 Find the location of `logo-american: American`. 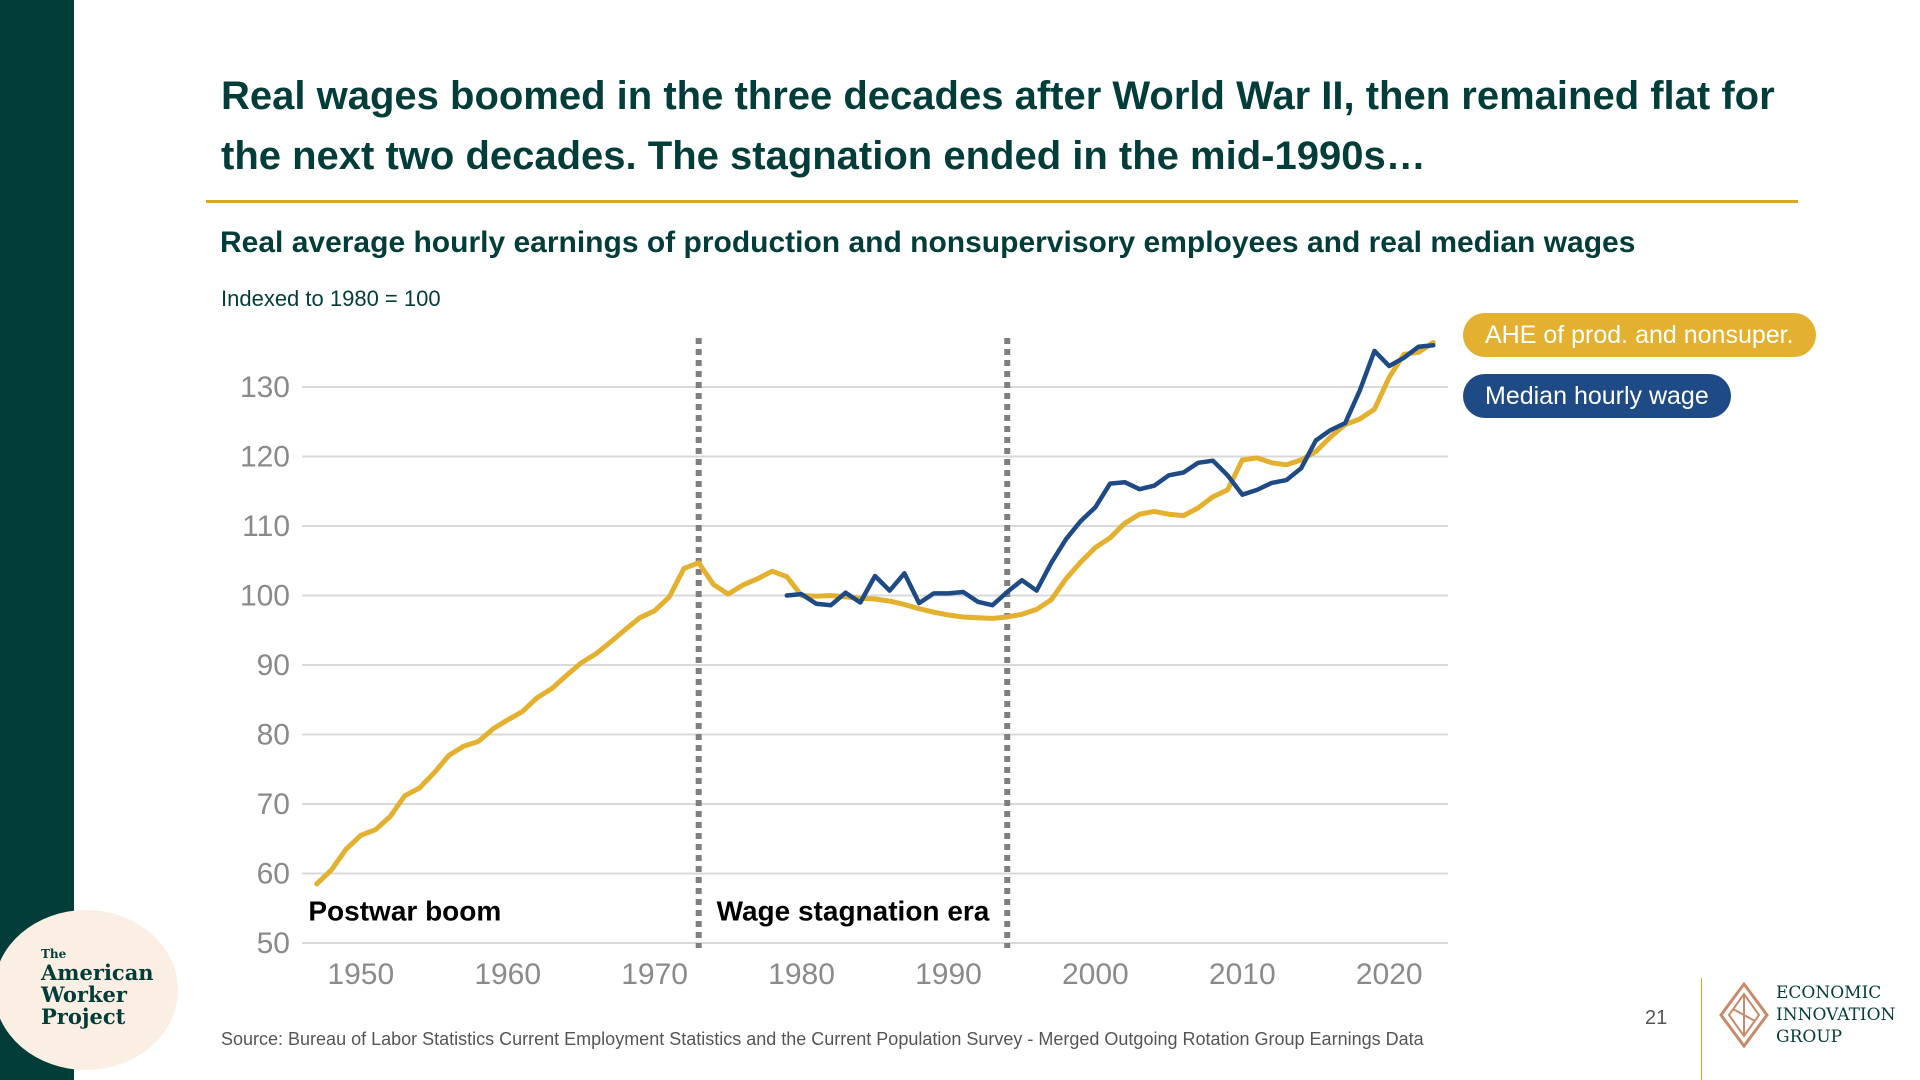

logo-american: American is located at coordinates (97, 972).